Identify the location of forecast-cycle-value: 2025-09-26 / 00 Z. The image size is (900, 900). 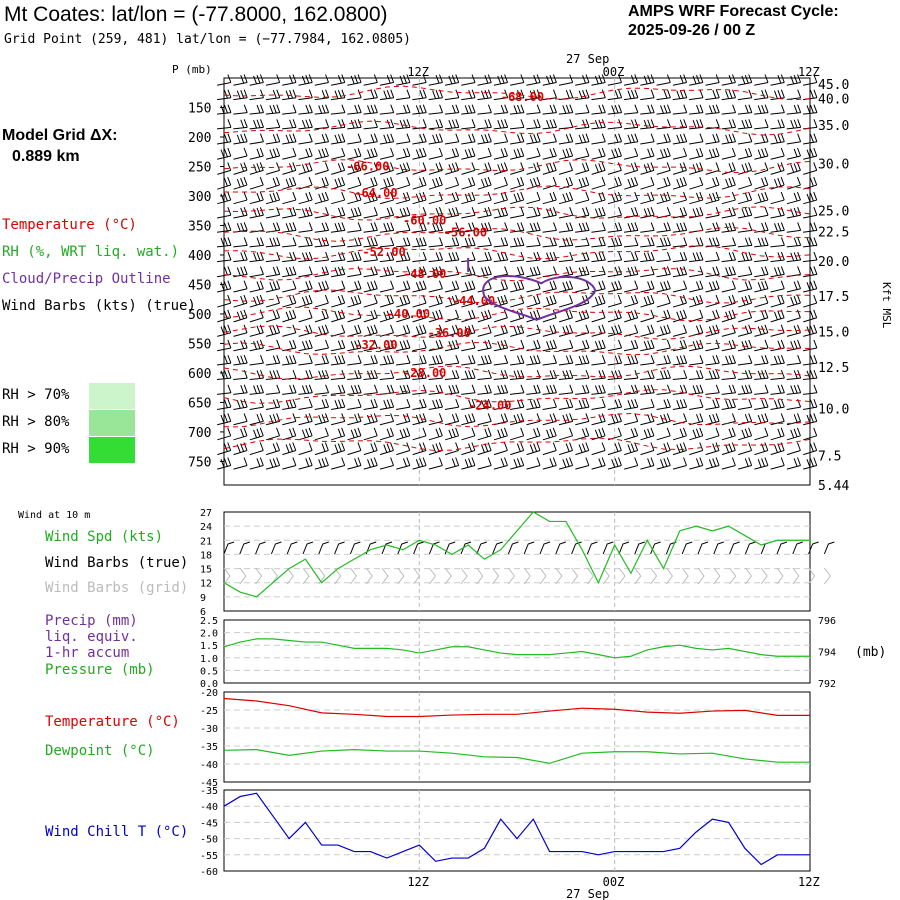
(692, 30).